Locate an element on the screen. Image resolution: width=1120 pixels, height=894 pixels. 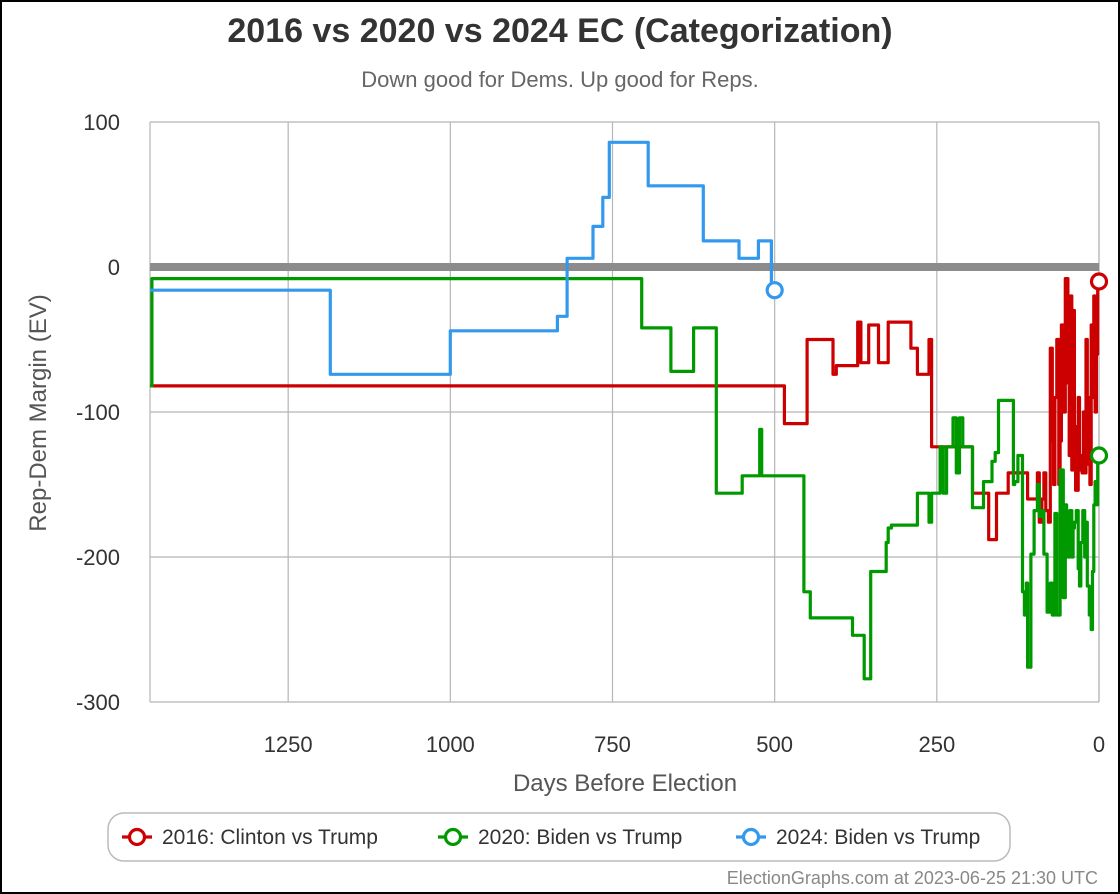
x-tick-label: 1000 is located at coordinates (450, 744).